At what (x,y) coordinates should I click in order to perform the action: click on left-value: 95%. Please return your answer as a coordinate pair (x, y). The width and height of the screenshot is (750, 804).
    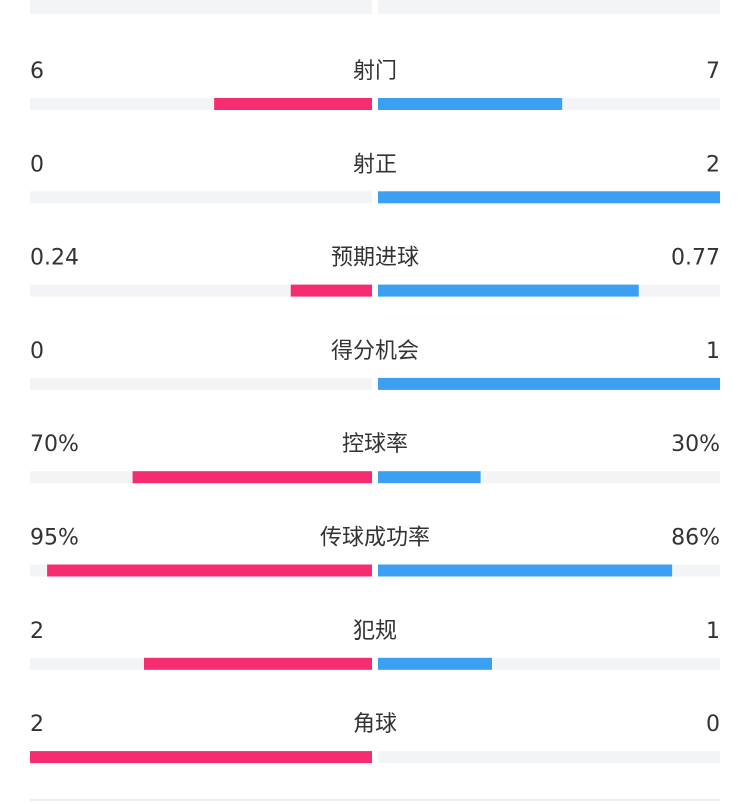
    Looking at the image, I should click on (54, 538).